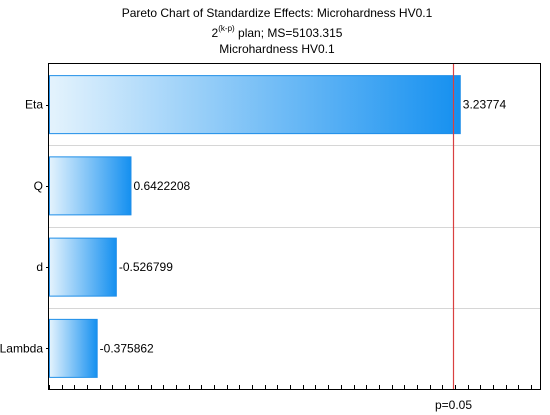 This screenshot has width=550, height=415. I want to click on category-label-q: Q, so click(38, 186).